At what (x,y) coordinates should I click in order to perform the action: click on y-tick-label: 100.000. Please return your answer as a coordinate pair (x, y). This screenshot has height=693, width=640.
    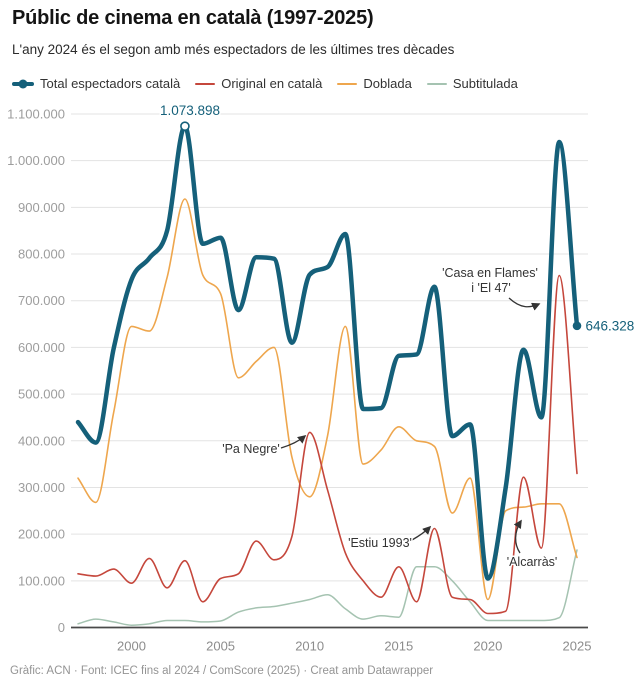
    Looking at the image, I should click on (41, 580).